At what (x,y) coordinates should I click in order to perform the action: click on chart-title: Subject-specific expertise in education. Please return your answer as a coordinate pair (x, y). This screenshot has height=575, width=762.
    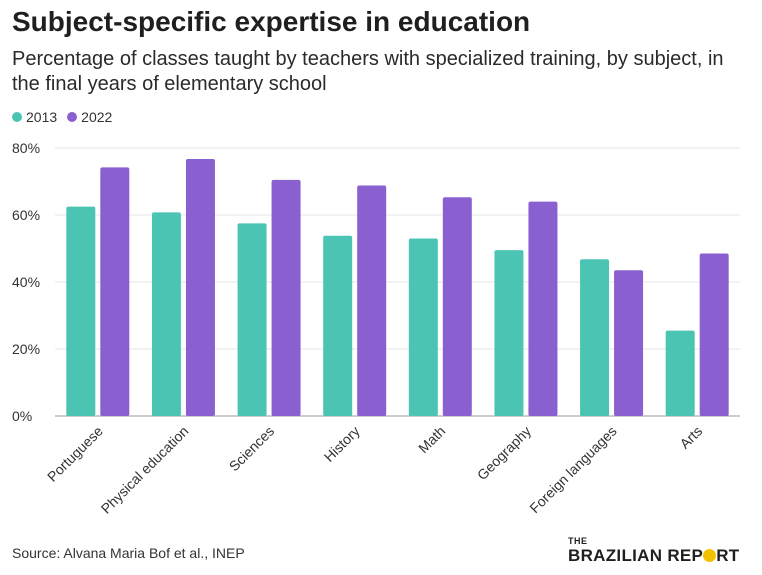
    Looking at the image, I should click on (271, 21).